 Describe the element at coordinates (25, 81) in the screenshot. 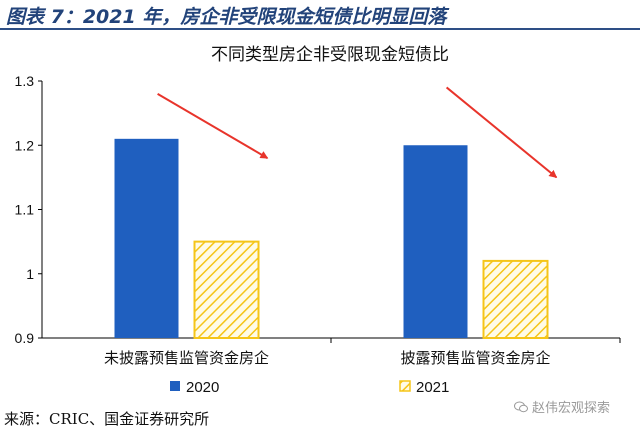

I see `y-tick-label: 1.3` at that location.